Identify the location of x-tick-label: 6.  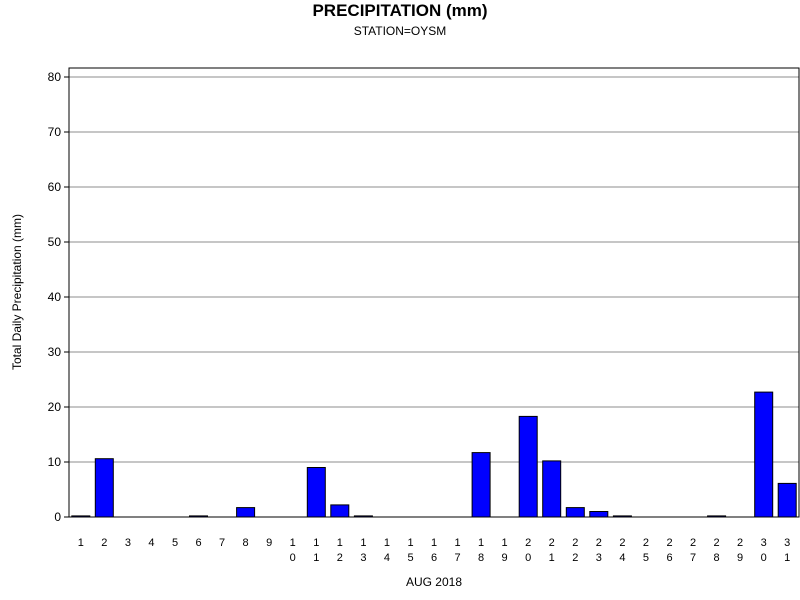
(198, 543).